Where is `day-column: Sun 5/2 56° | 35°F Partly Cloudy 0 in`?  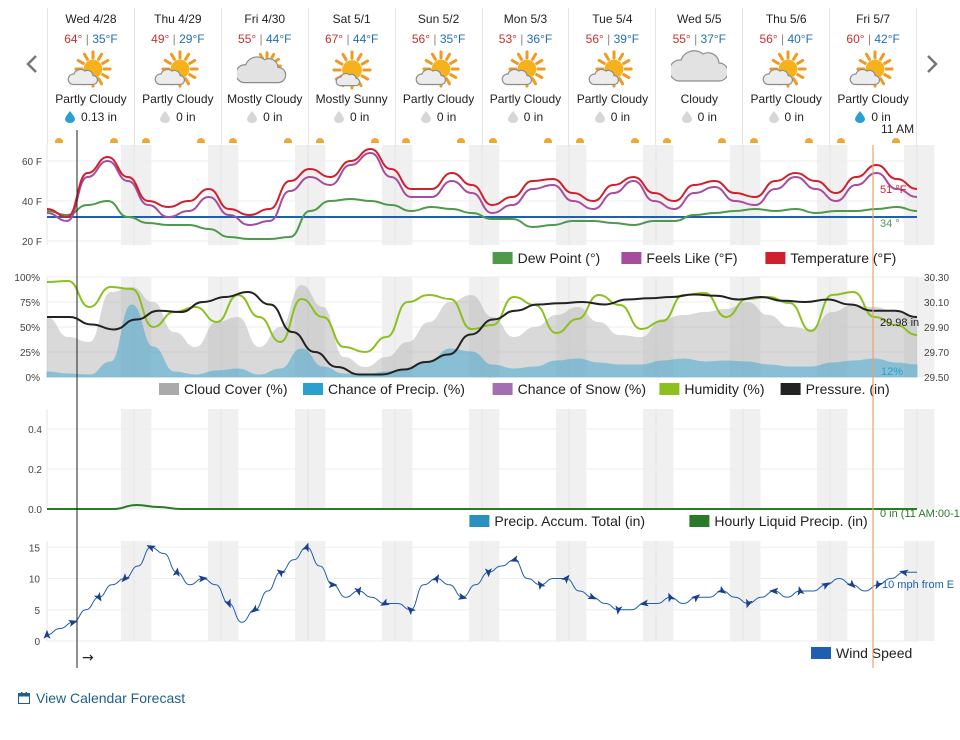 day-column: Sun 5/2 56° | 35°F Partly Cloudy 0 in is located at coordinates (438, 76).